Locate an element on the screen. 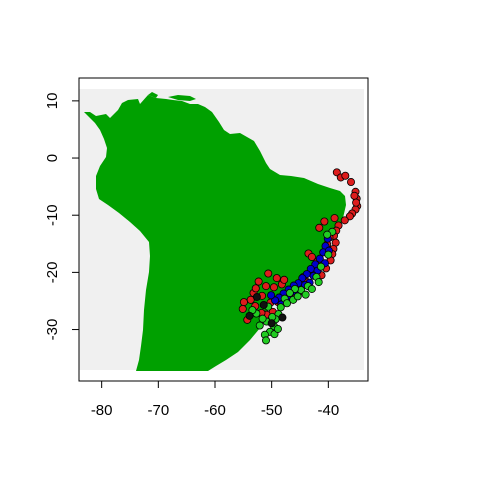 This screenshot has width=480, height=480. peninsula-north is located at coordinates (153, 95).